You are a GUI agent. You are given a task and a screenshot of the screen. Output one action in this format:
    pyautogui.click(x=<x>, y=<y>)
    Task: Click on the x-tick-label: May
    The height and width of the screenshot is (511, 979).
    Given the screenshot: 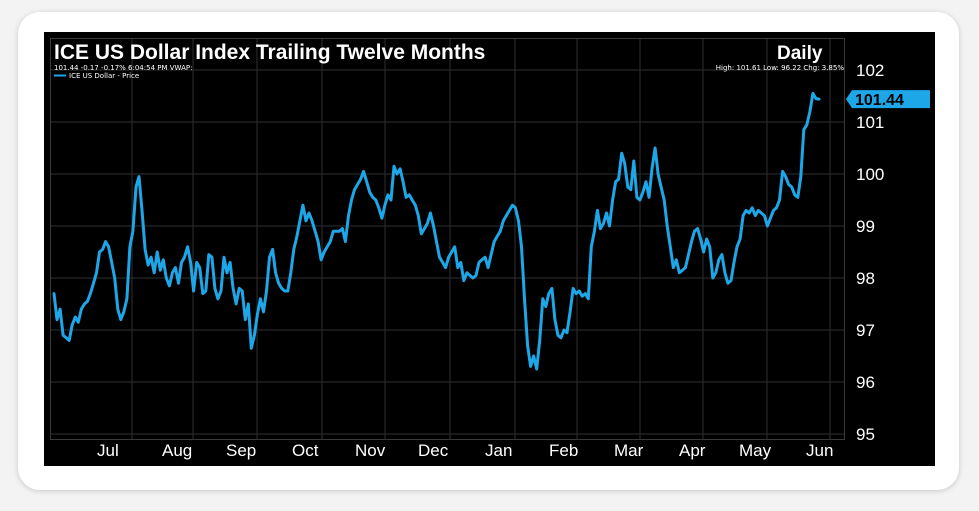 What is the action you would take?
    pyautogui.click(x=755, y=450)
    